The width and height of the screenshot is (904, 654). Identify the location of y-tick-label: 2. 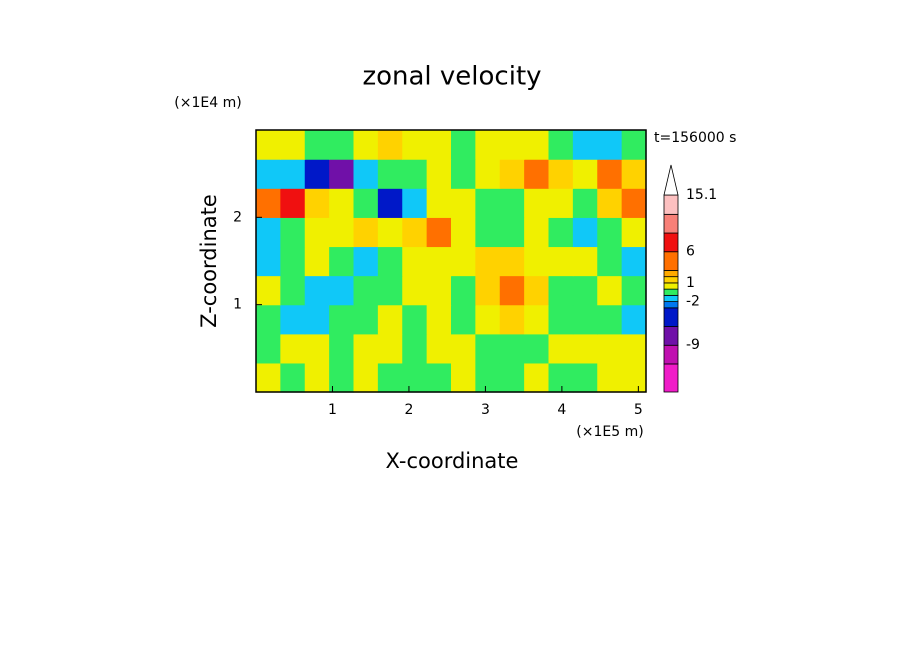
(237, 217).